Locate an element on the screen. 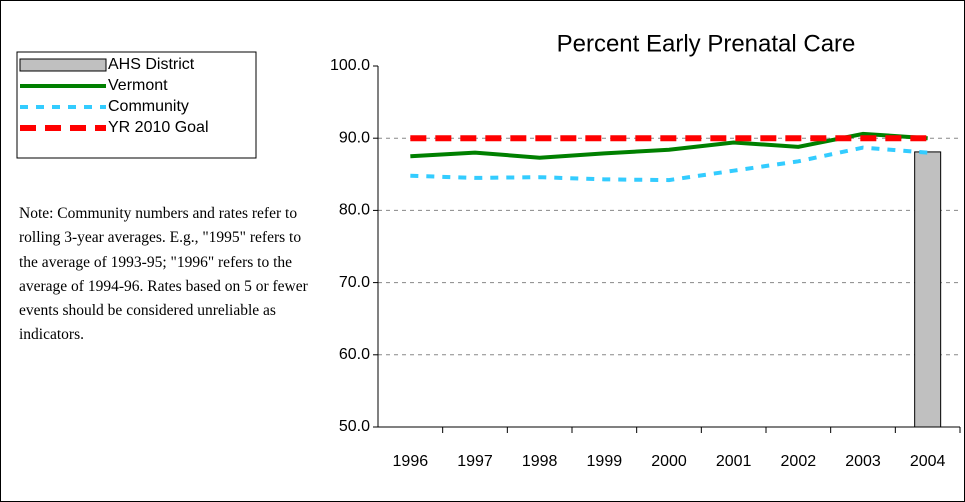  x-tick-label: 2004 is located at coordinates (928, 461).